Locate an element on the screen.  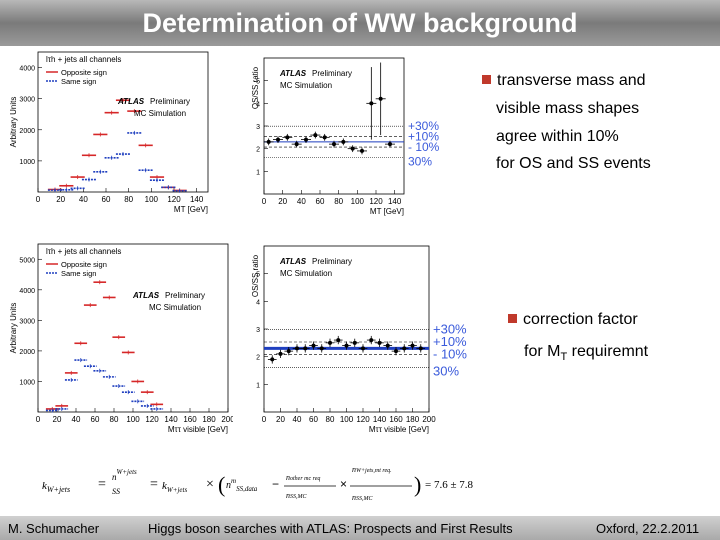
legend-opposite: Opposite sign is located at coordinates (84, 72).